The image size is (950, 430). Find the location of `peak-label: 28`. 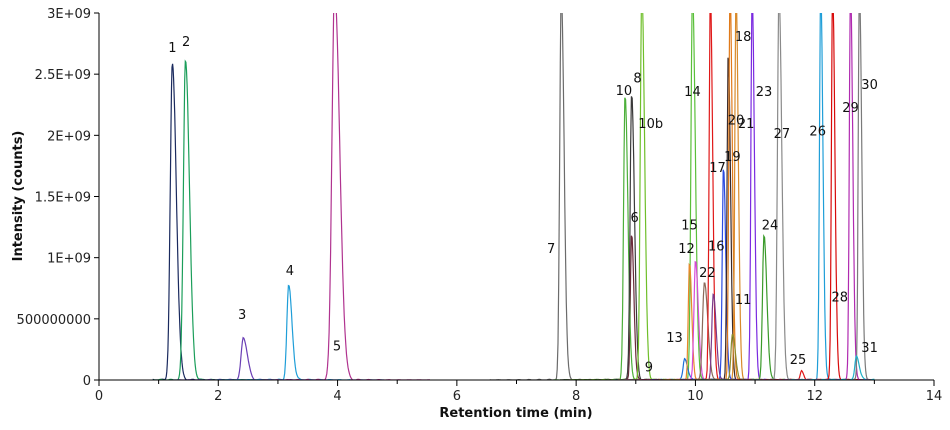

peak-label: 28 is located at coordinates (839, 298).